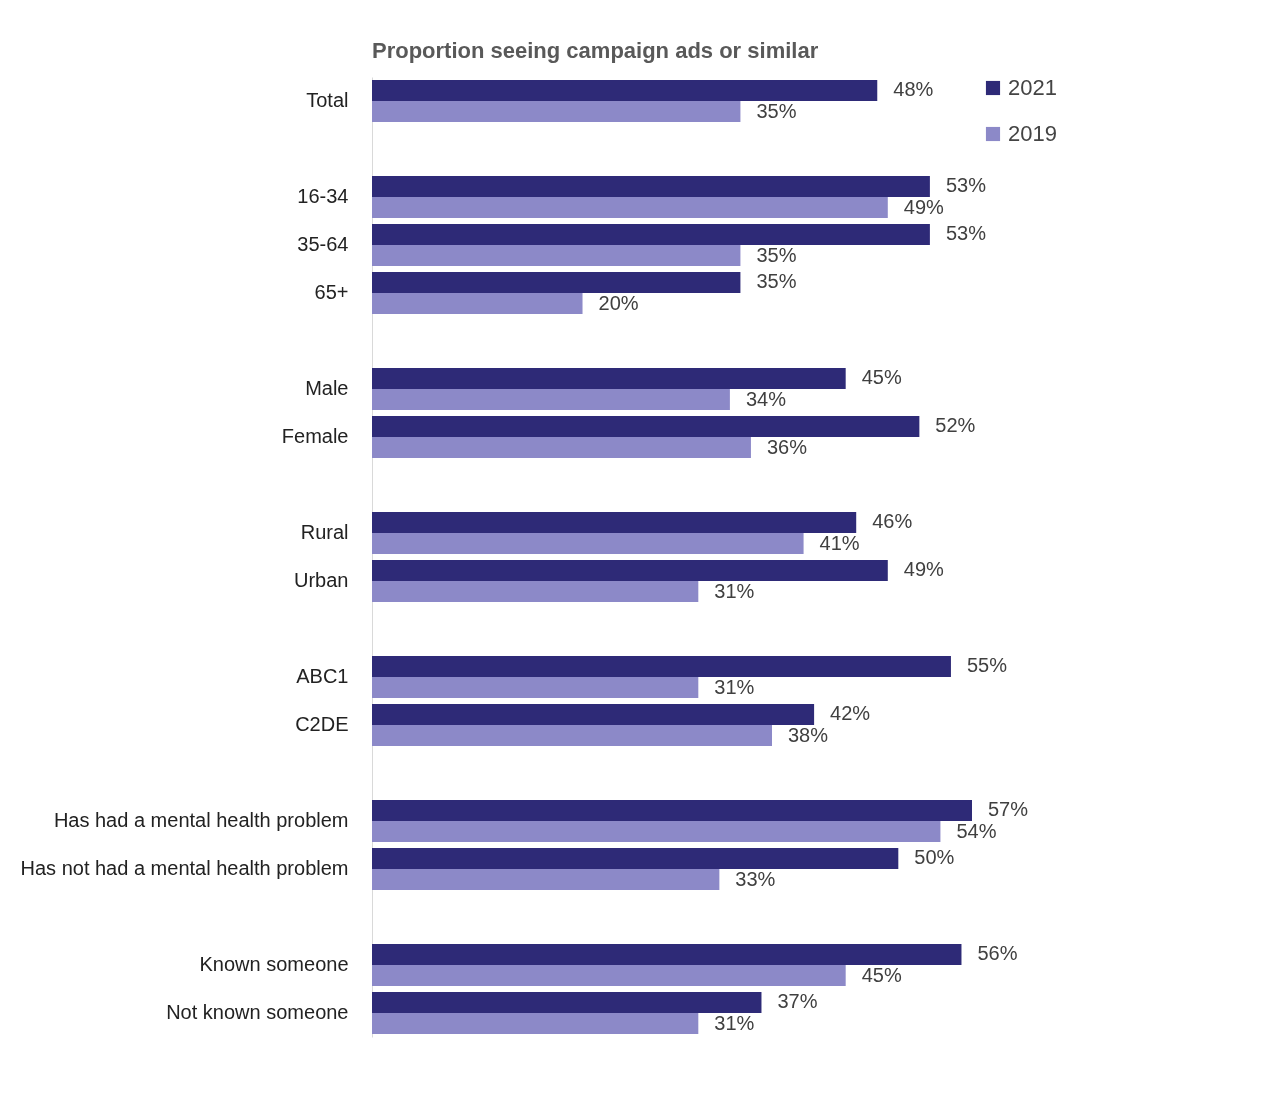 Image resolution: width=1276 pixels, height=1095 pixels. I want to click on y-tick-label: Urban, so click(321, 580).